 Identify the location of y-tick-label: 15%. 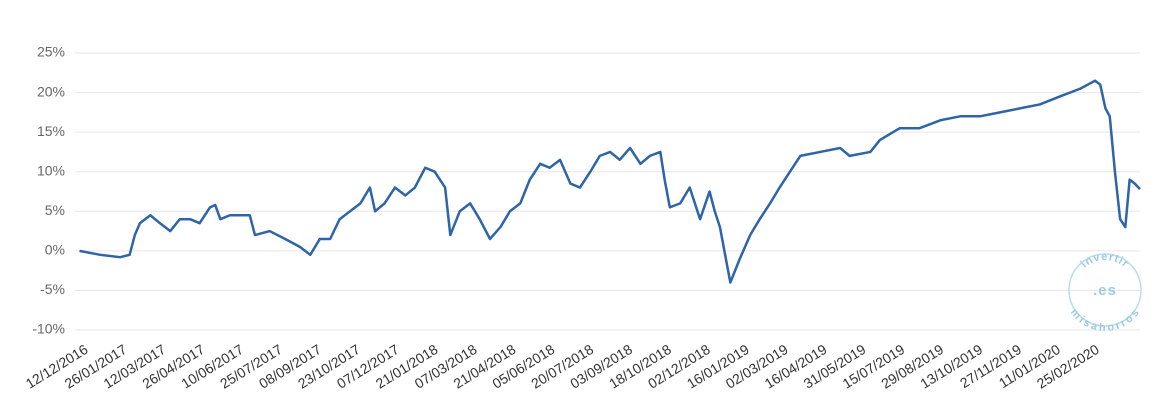
(51, 131).